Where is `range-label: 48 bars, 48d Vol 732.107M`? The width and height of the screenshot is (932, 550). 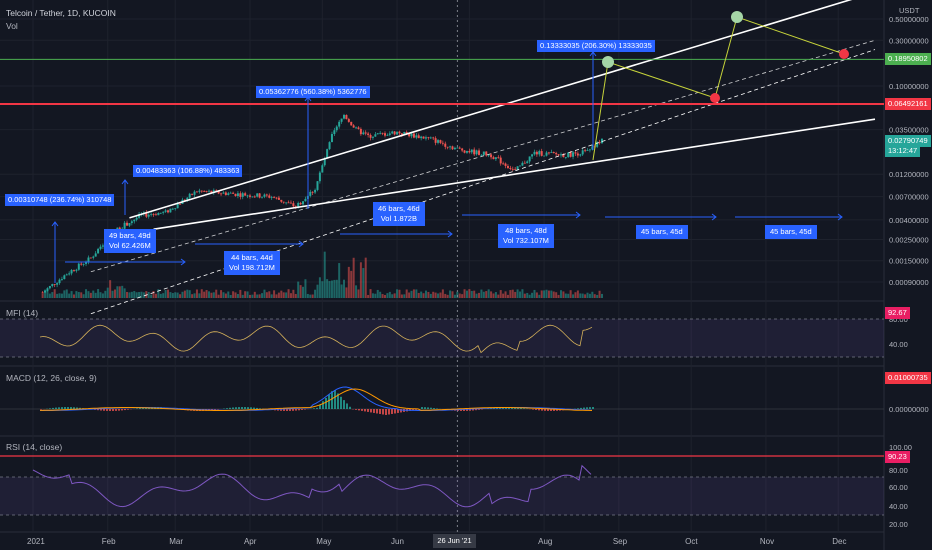 range-label: 48 bars, 48d Vol 732.107M is located at coordinates (526, 236).